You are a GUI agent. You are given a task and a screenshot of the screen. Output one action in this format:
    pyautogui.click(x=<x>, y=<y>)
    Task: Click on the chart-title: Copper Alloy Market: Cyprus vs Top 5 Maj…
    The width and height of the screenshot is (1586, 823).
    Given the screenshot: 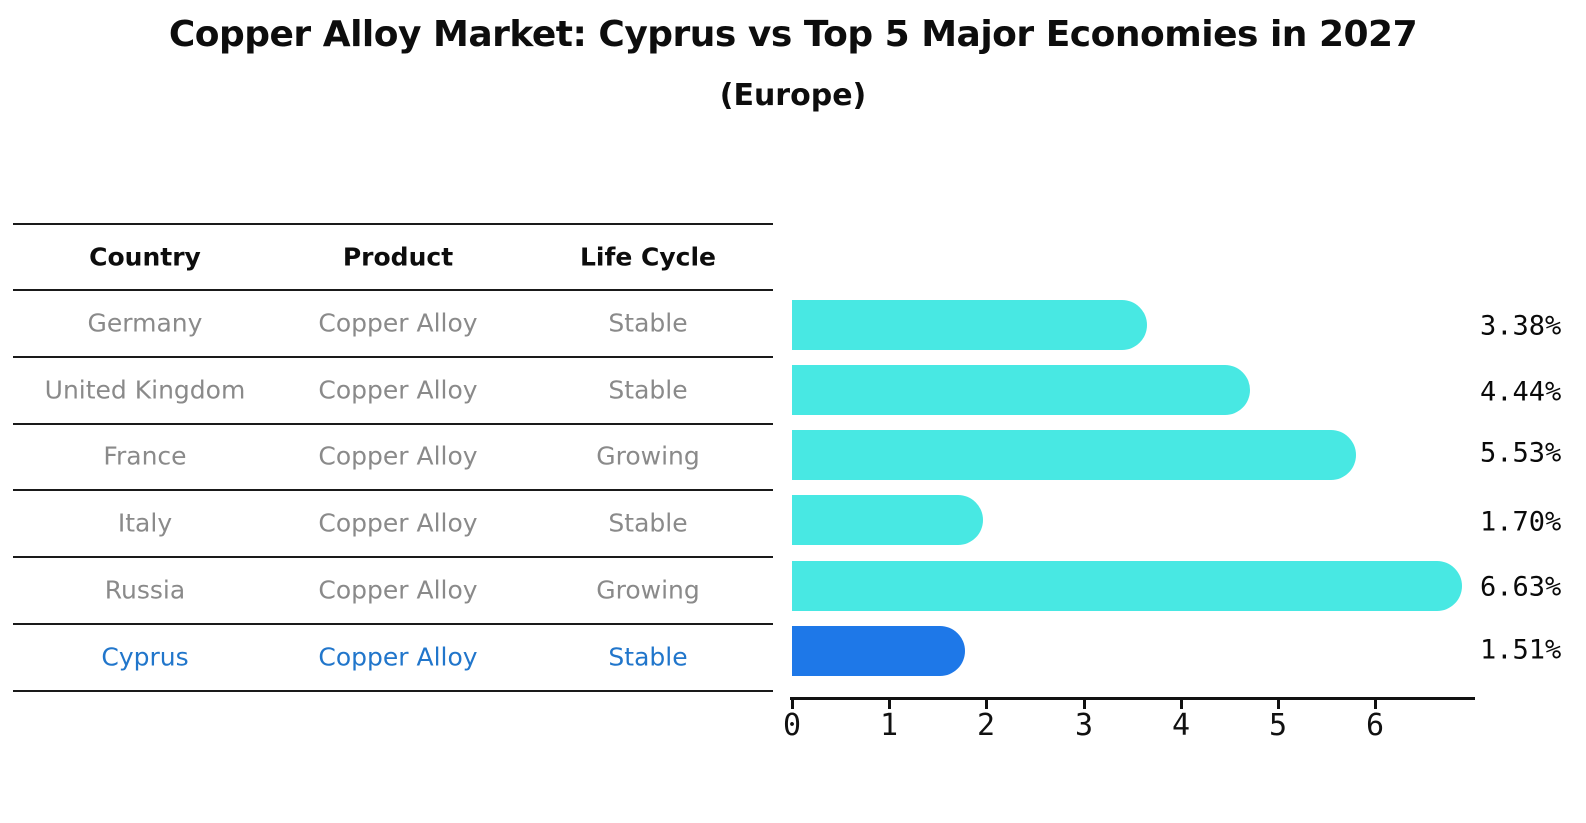 What is the action you would take?
    pyautogui.click(x=793, y=34)
    